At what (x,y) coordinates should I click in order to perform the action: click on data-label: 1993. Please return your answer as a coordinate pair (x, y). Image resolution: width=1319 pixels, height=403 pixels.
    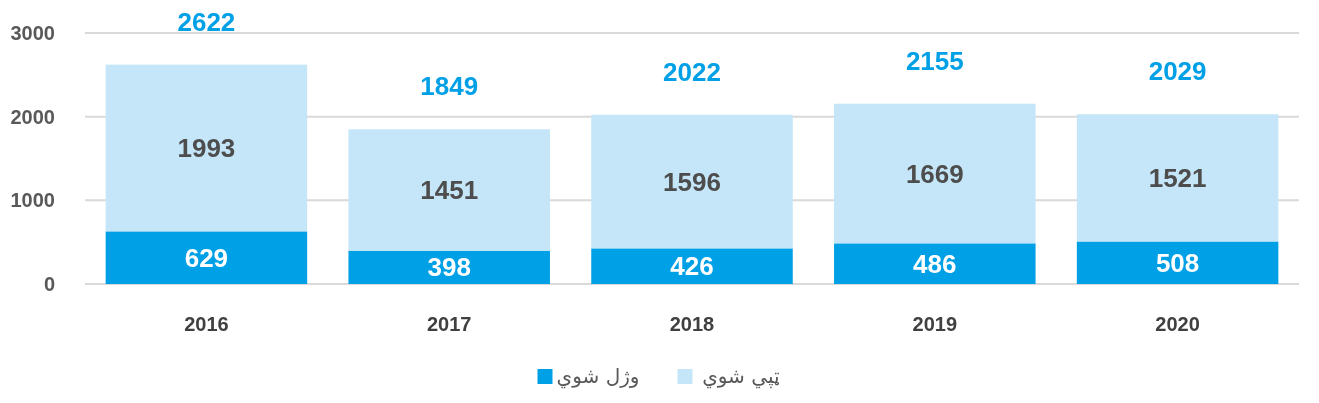
    Looking at the image, I should click on (206, 148).